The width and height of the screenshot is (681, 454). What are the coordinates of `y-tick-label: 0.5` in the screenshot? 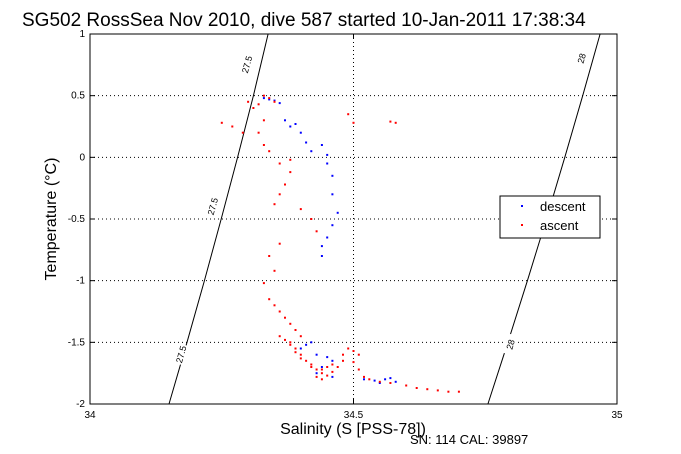 It's located at (78, 96).